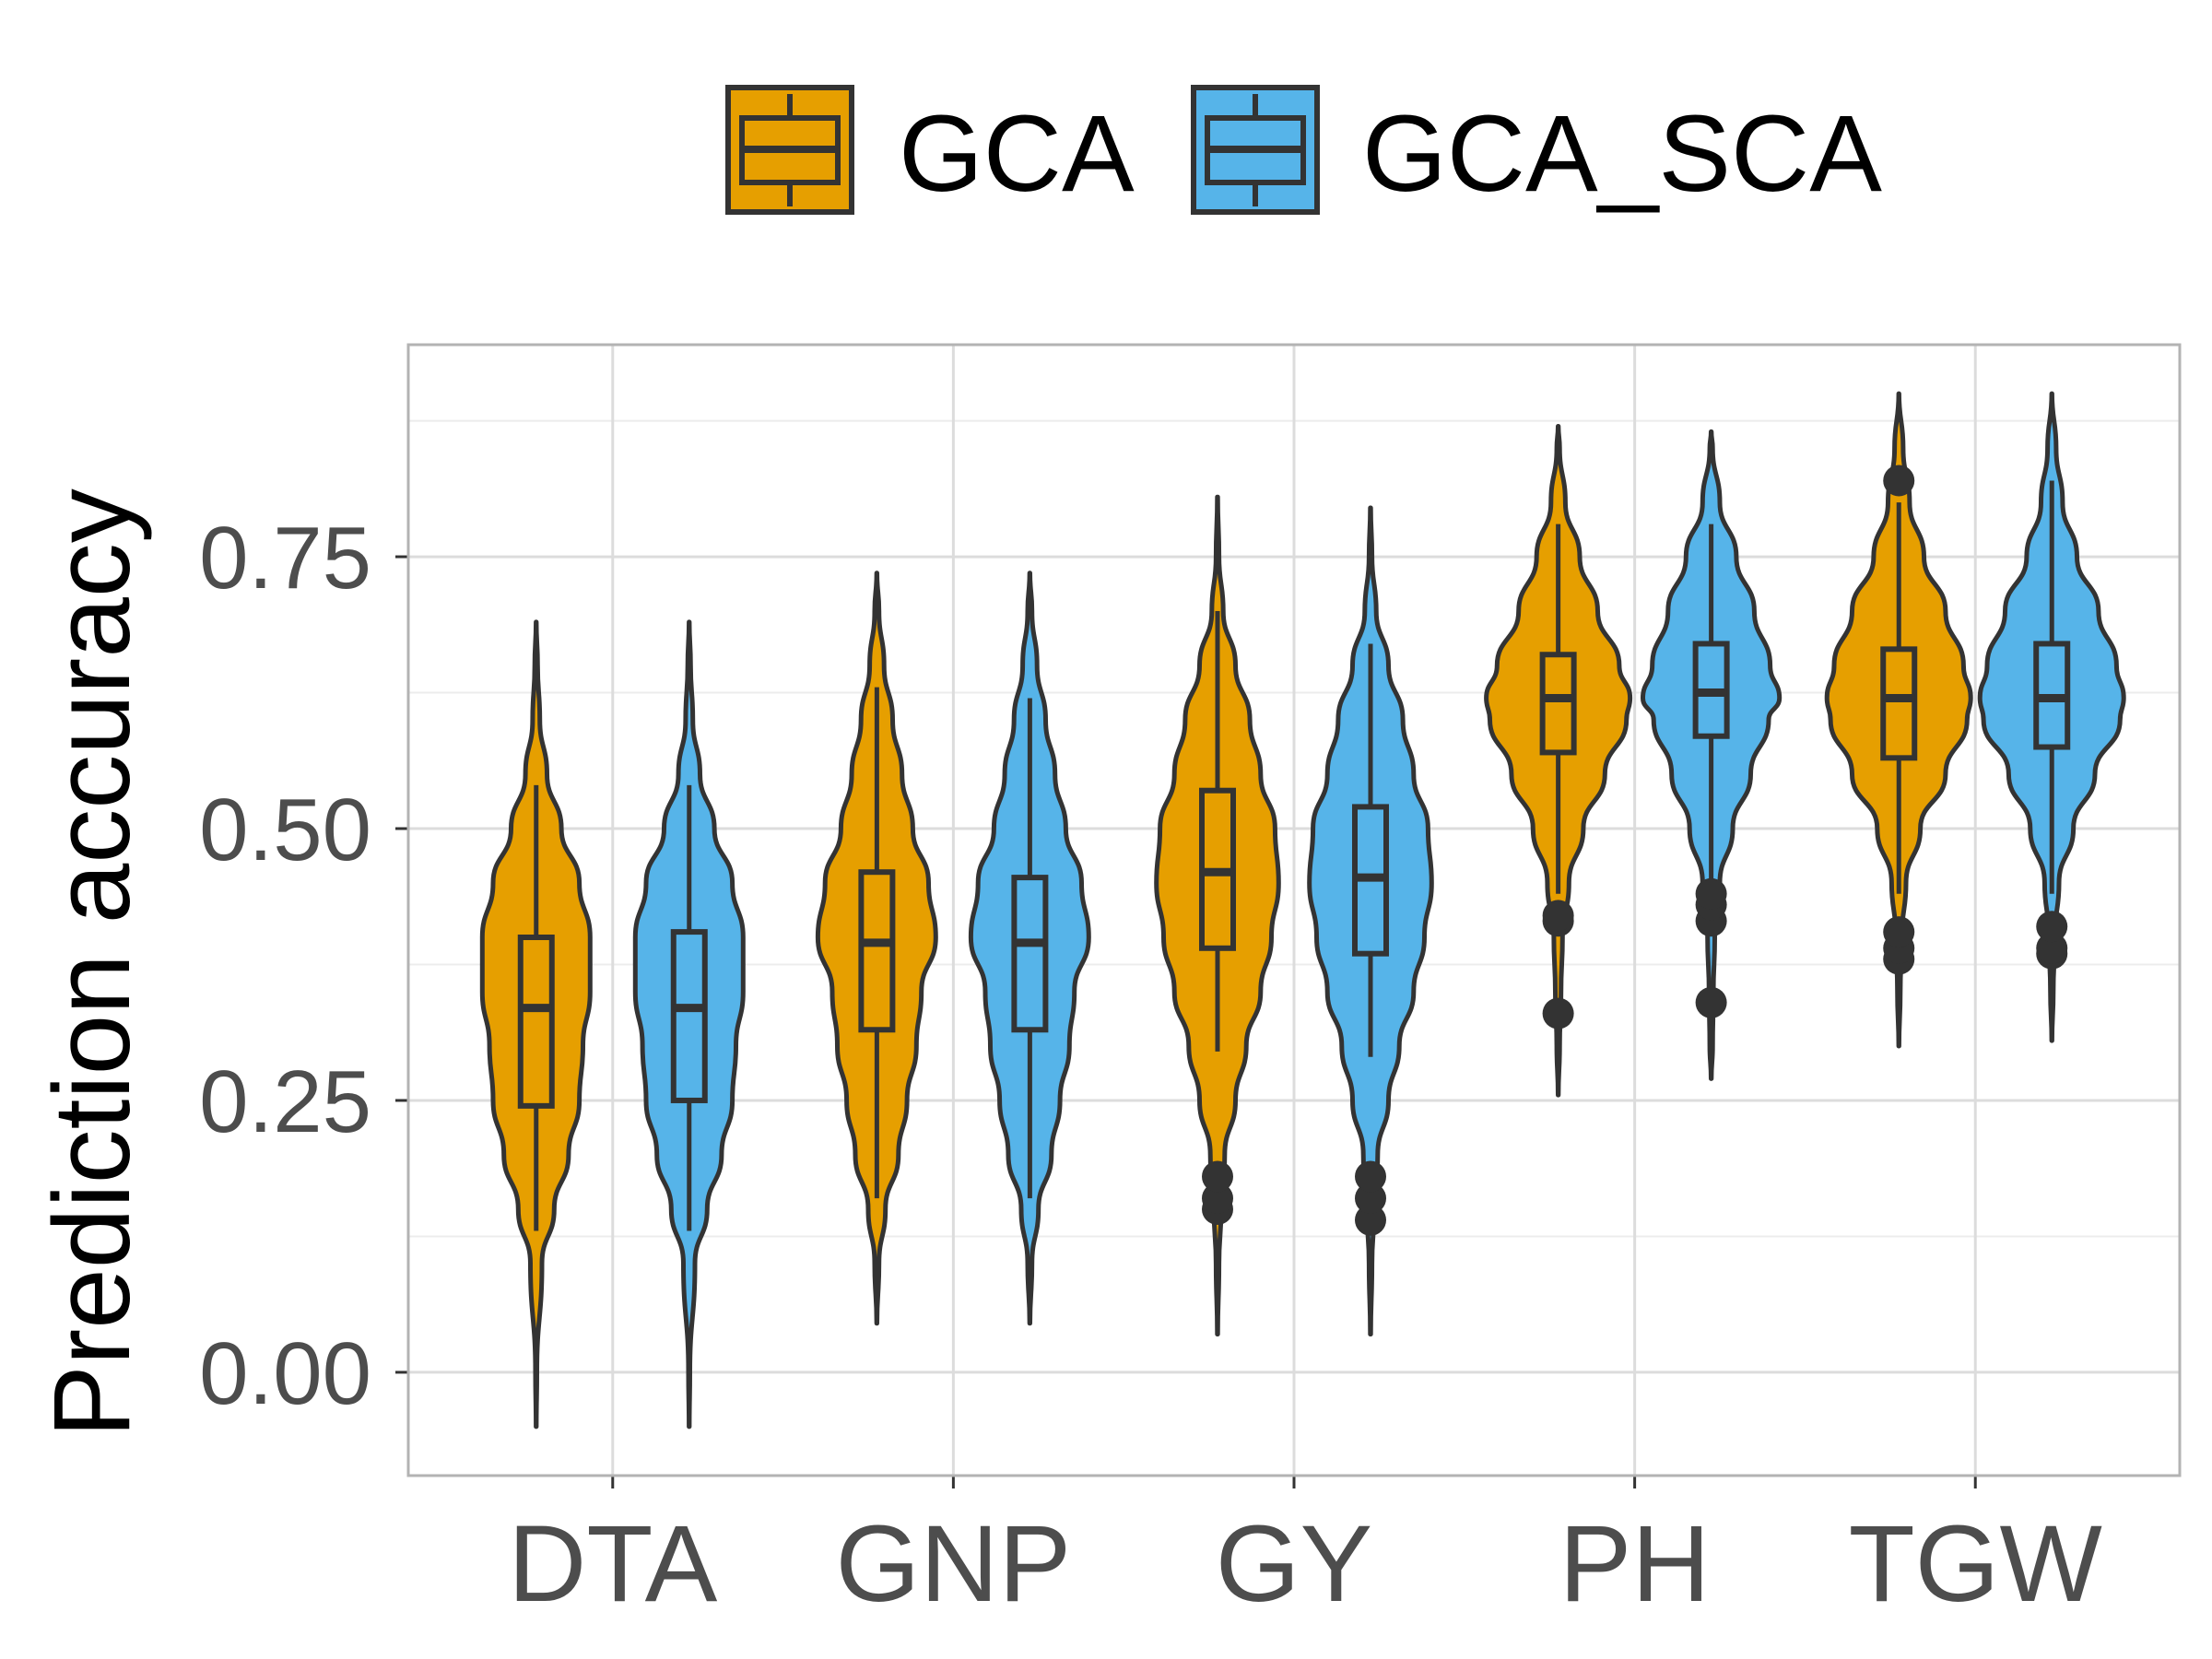  I want to click on legend-item-gca-sca: GCA_SCA, so click(1536, 150).